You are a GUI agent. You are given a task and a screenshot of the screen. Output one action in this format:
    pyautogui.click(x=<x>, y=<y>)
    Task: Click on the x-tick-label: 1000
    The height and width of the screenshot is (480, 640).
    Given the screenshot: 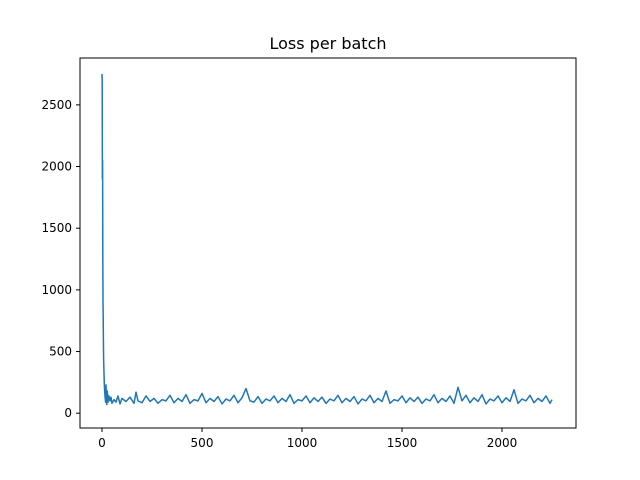 What is the action you would take?
    pyautogui.click(x=302, y=443)
    